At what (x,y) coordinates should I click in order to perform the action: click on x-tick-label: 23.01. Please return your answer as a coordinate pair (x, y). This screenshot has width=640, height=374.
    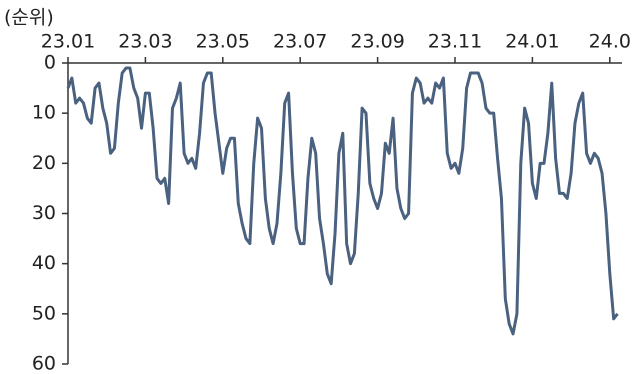
    Looking at the image, I should click on (68, 42).